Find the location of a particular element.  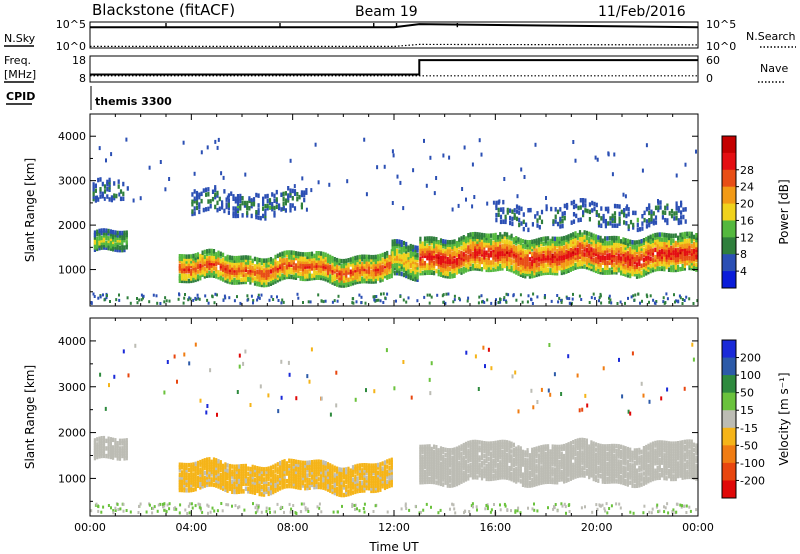

x-tick-label: 12:00 is located at coordinates (394, 527).